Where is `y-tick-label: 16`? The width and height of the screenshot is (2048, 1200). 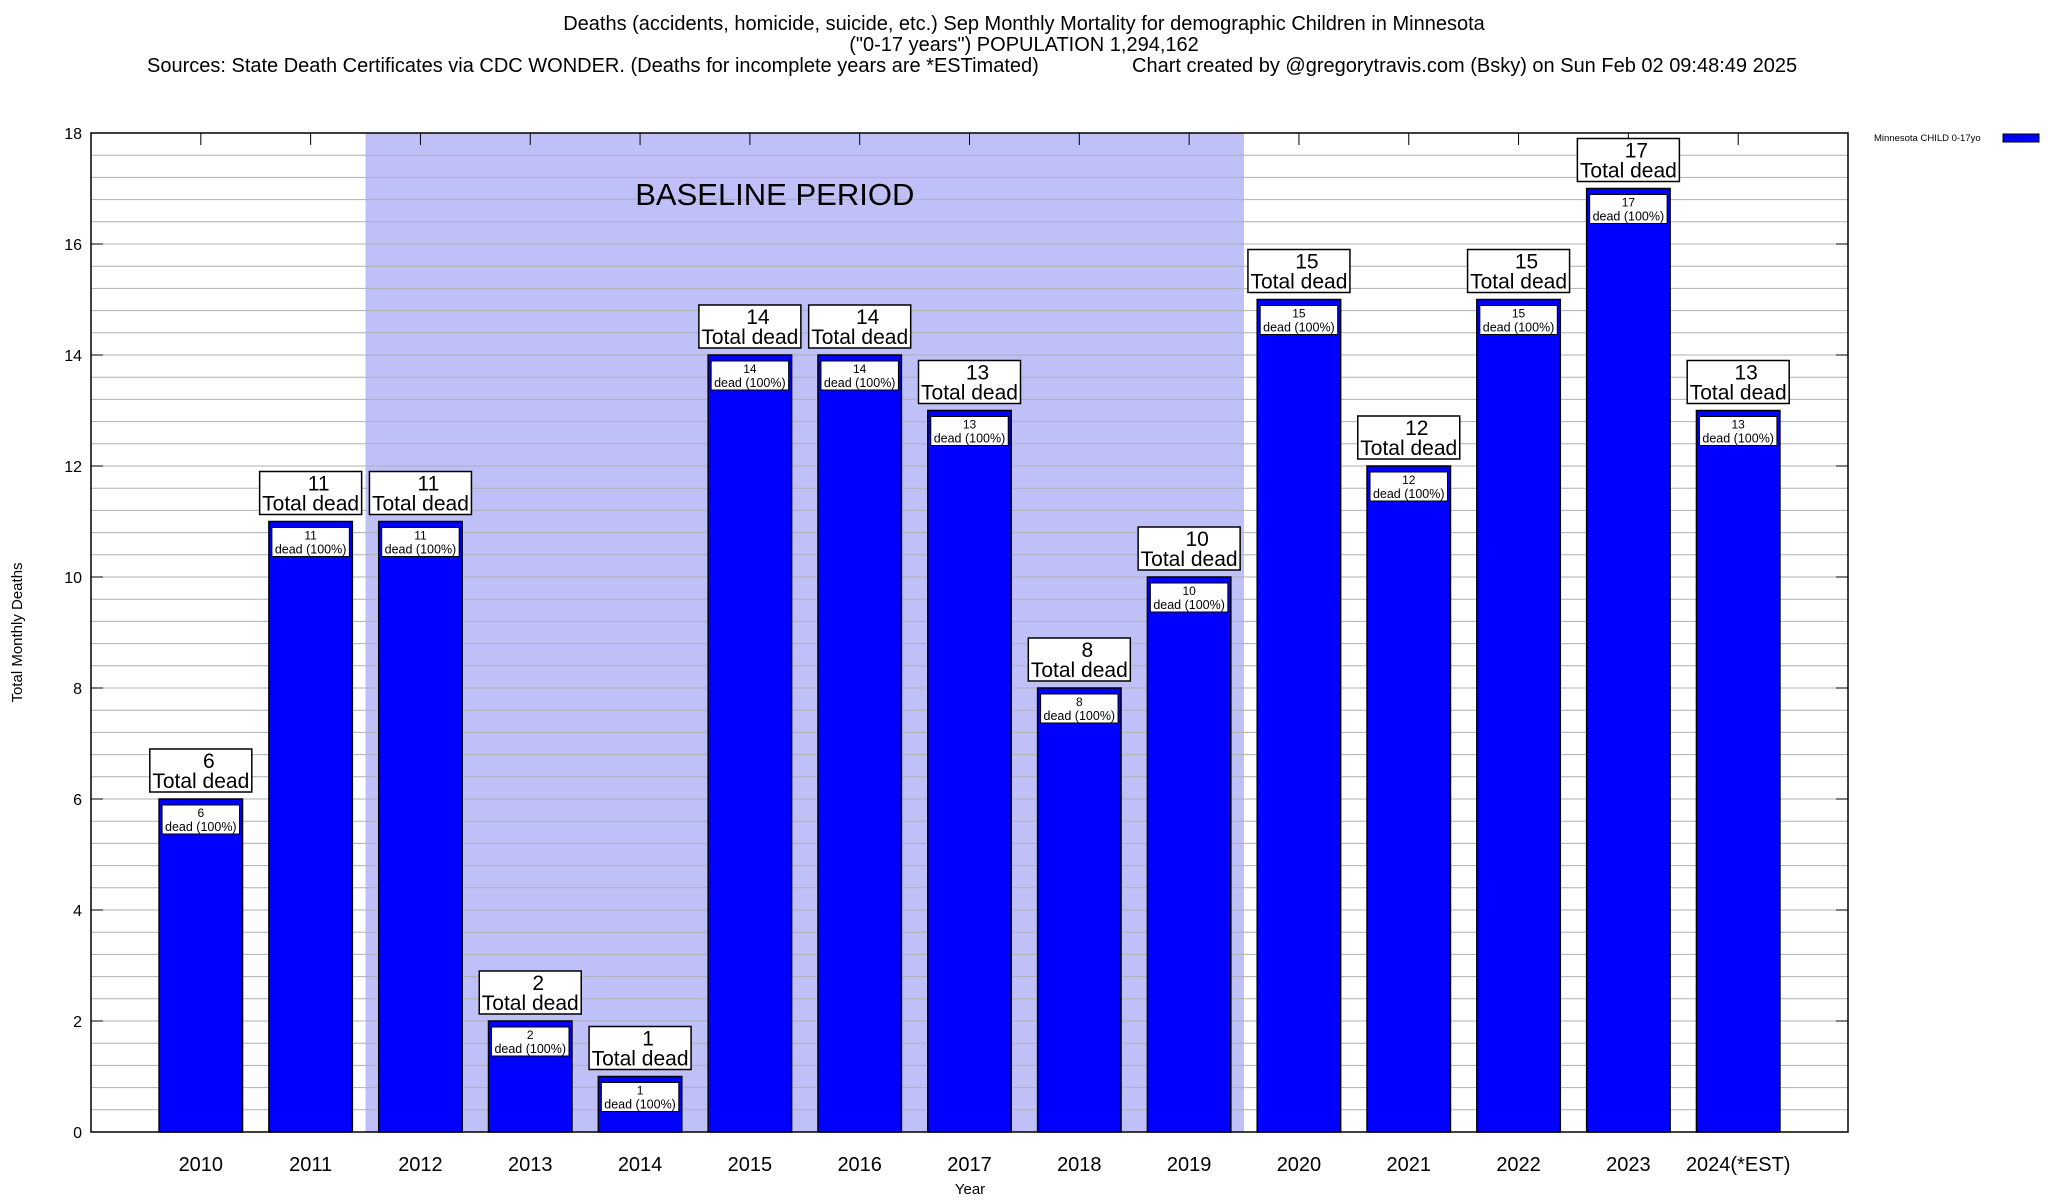 y-tick-label: 16 is located at coordinates (73, 245).